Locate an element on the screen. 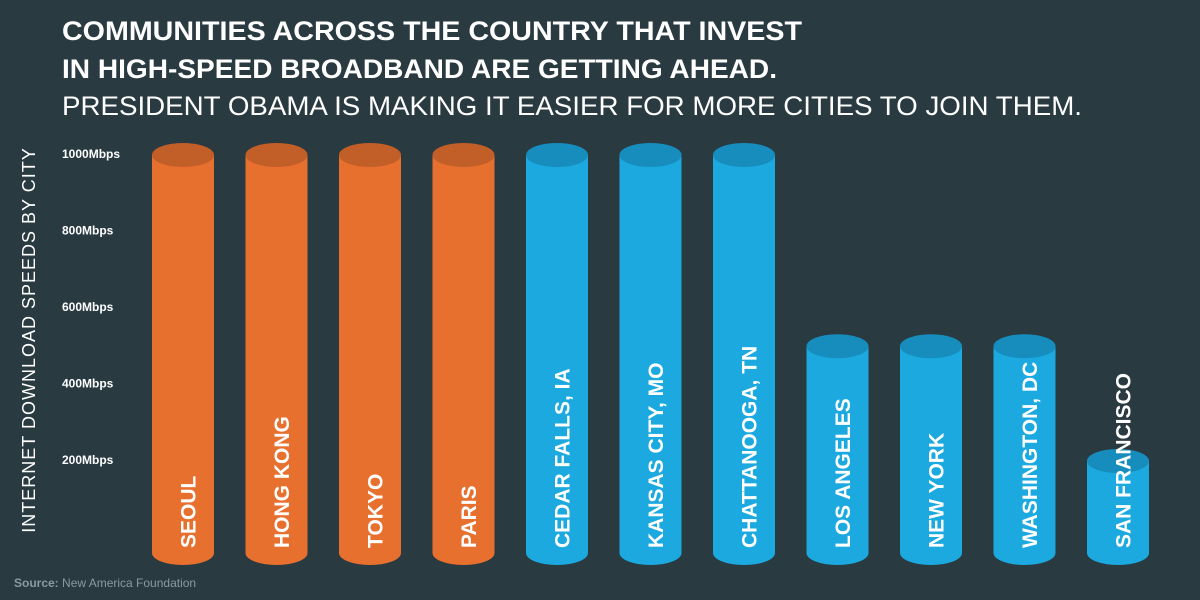  bar-group: PARIS is located at coordinates (463, 354).